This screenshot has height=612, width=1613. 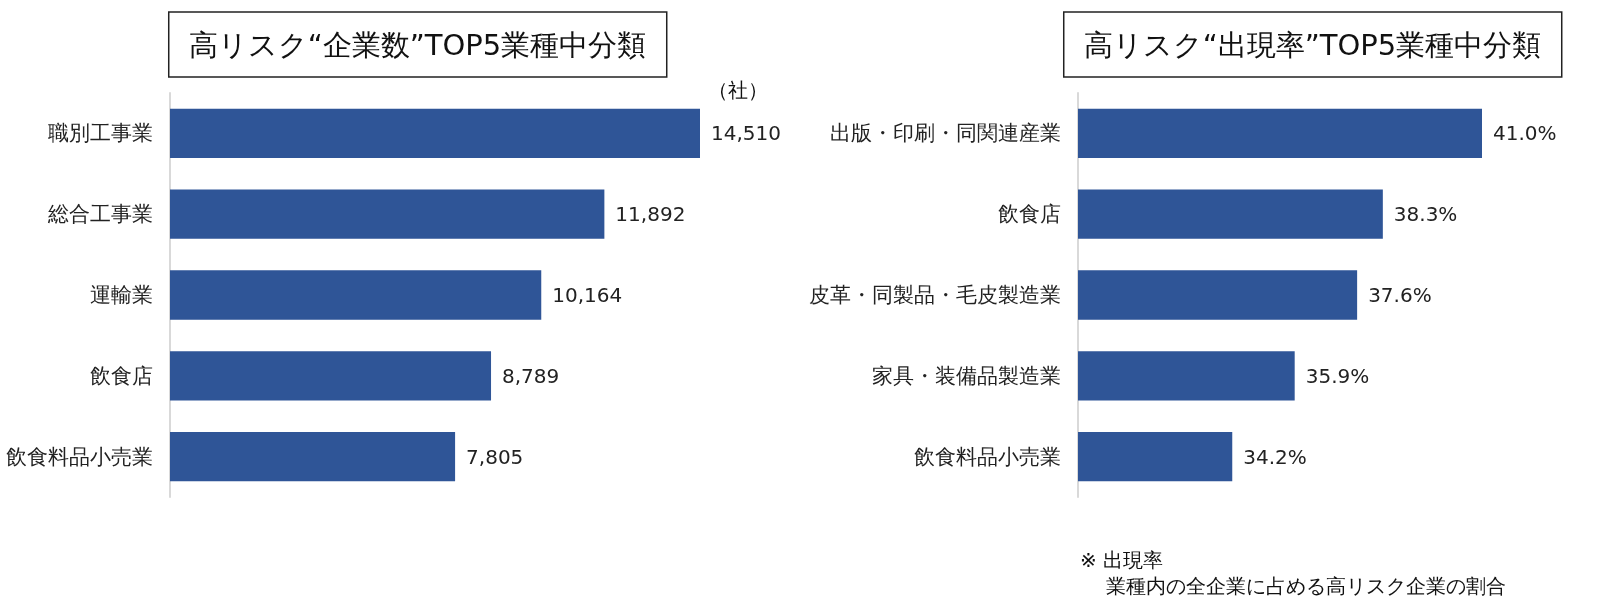 I want to click on data-label: 41.0%, so click(x=1525, y=133).